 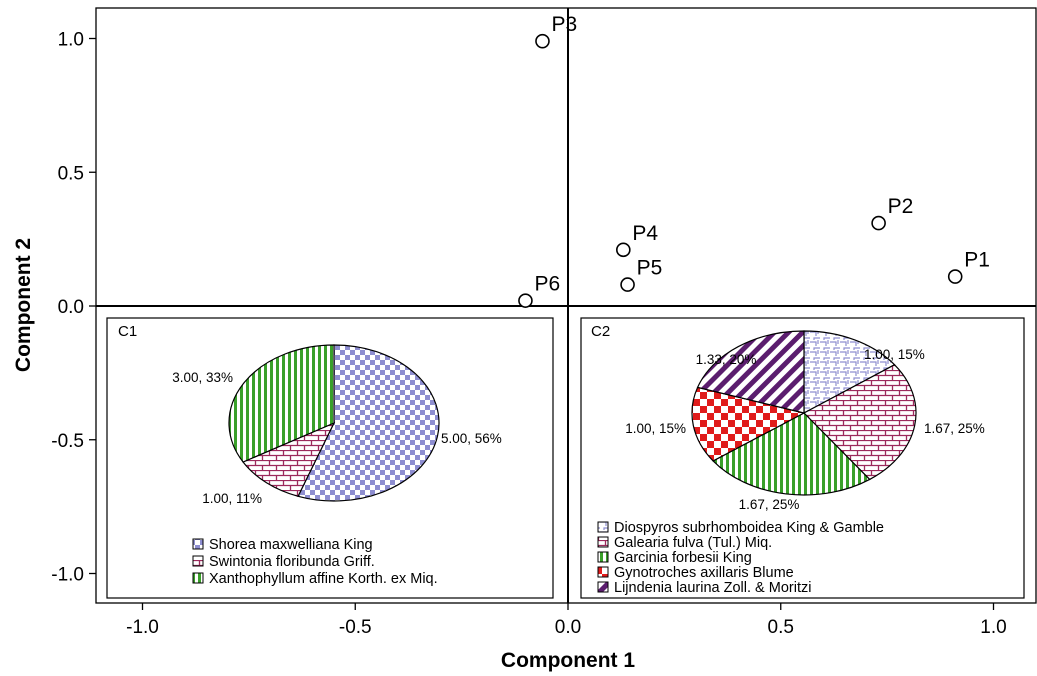 I want to click on pie-c1: 5.00, 56% 1.00, 11% 3.00, 33%, so click(x=337, y=425).